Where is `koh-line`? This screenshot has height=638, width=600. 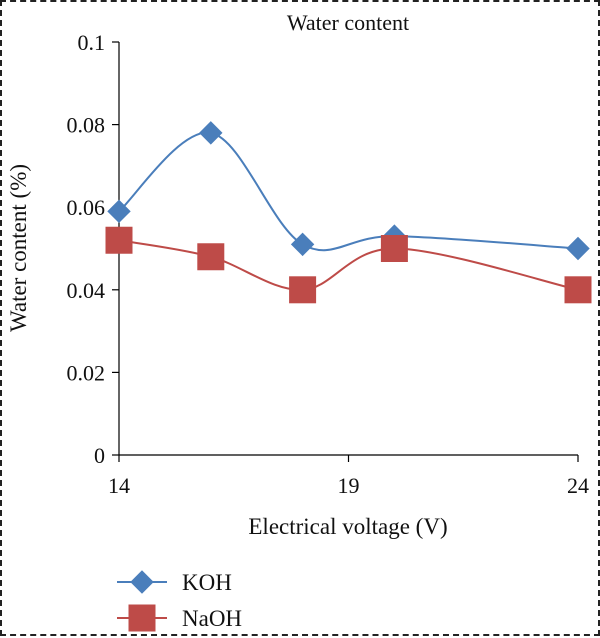 koh-line is located at coordinates (348, 191).